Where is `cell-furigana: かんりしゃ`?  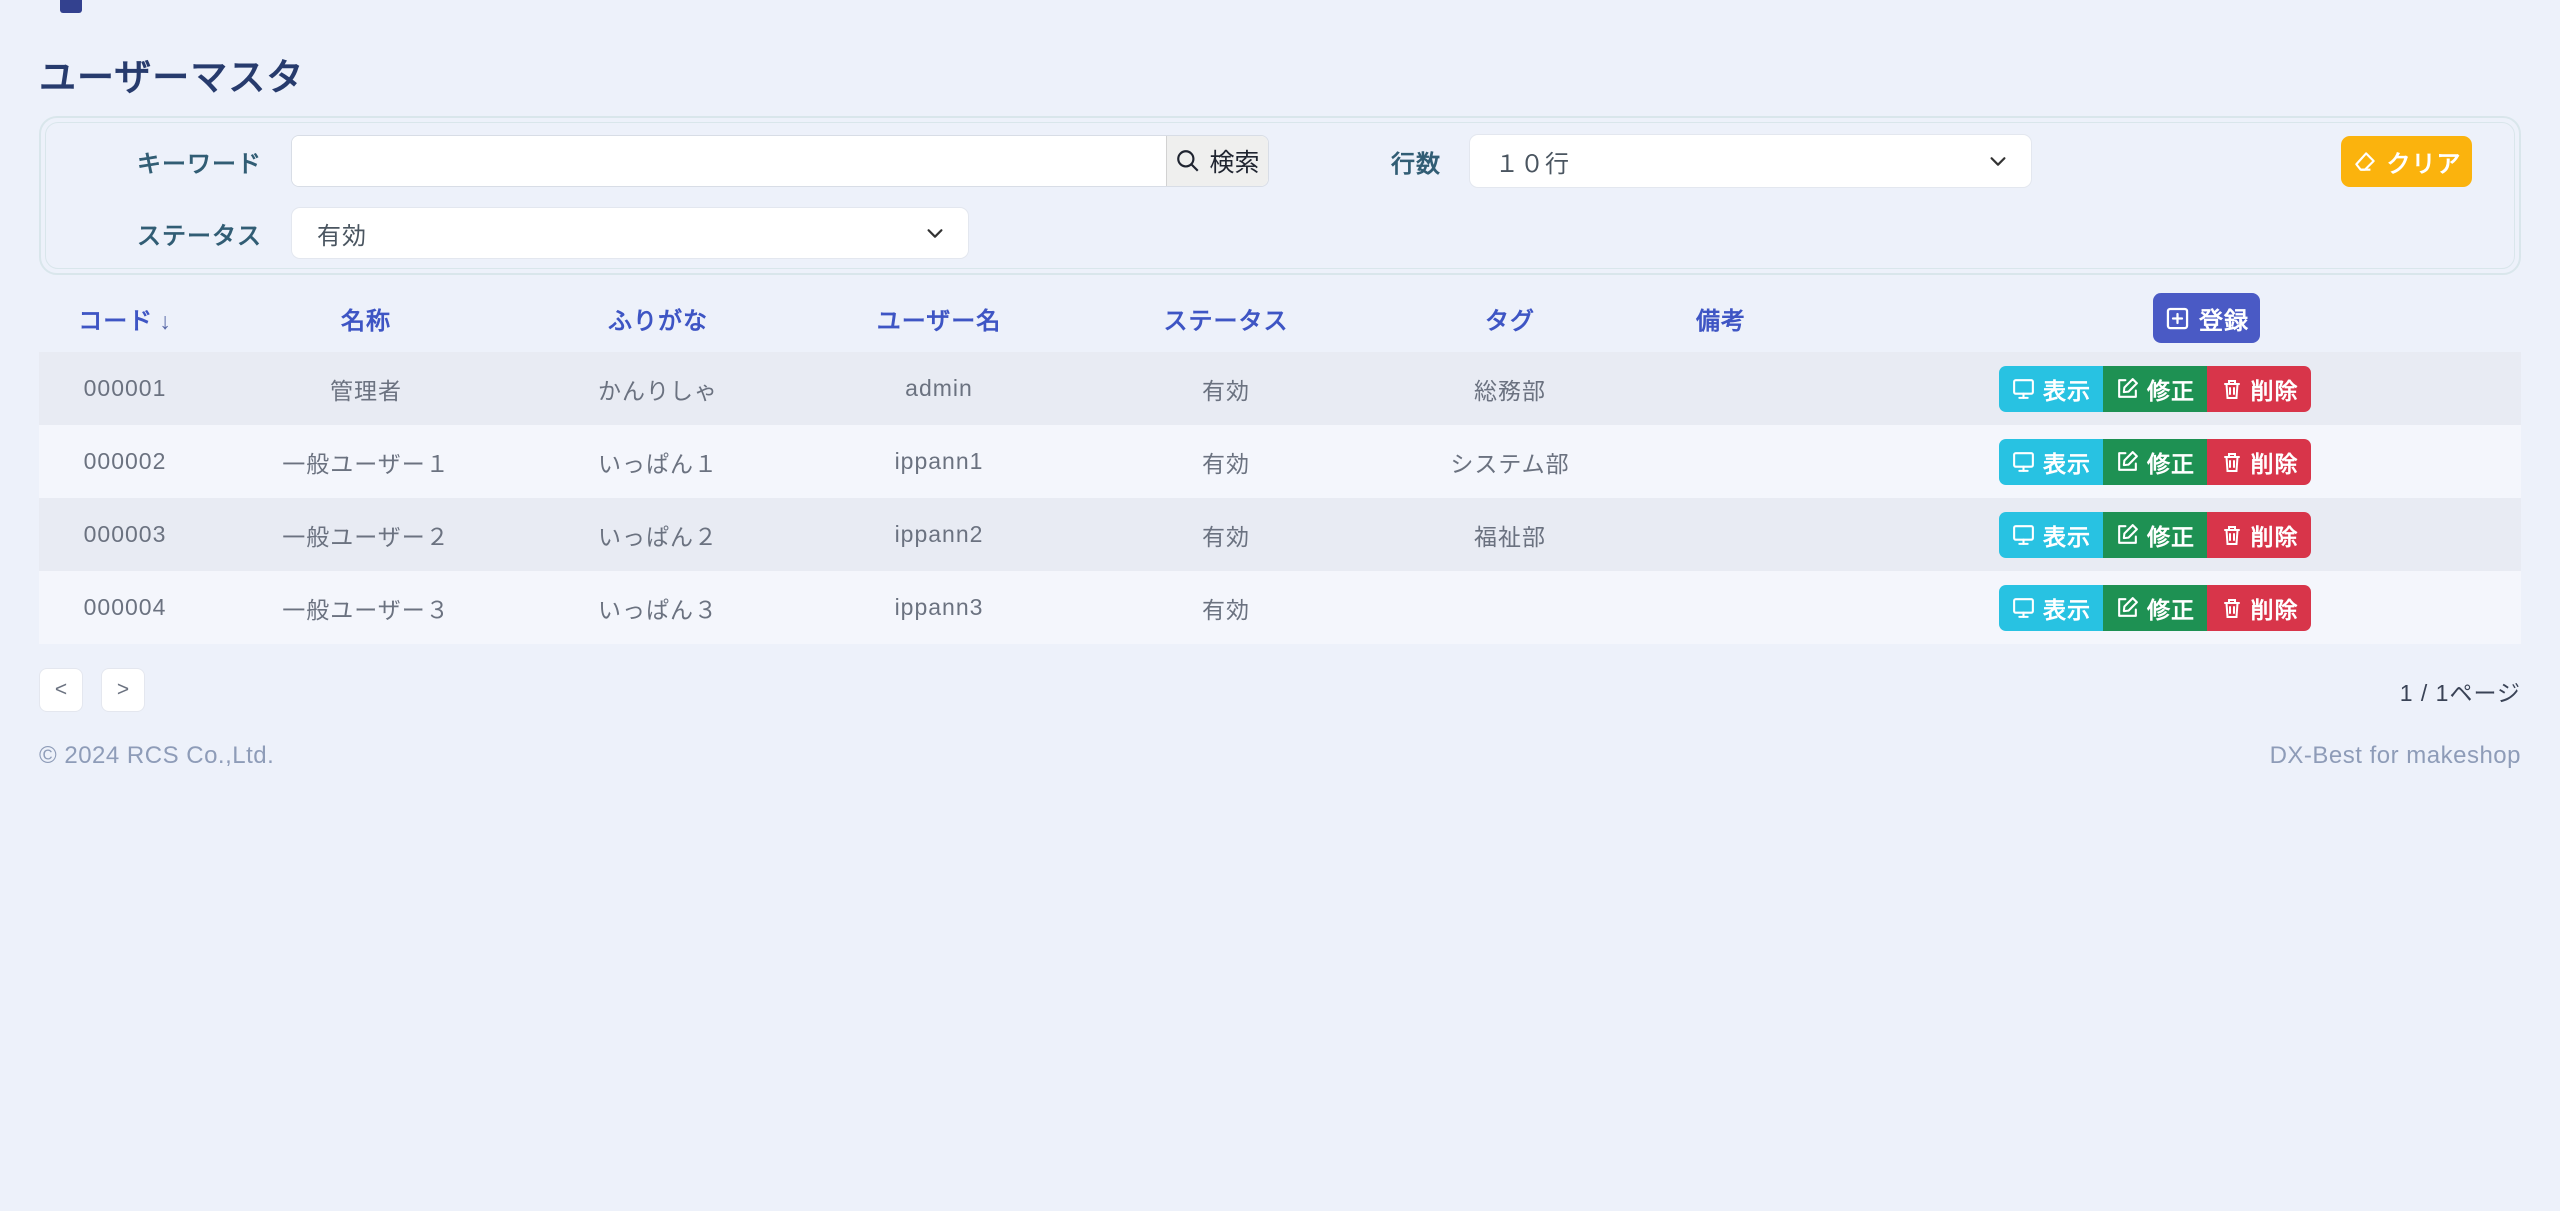
cell-furigana: かんりしゃ is located at coordinates (658, 390).